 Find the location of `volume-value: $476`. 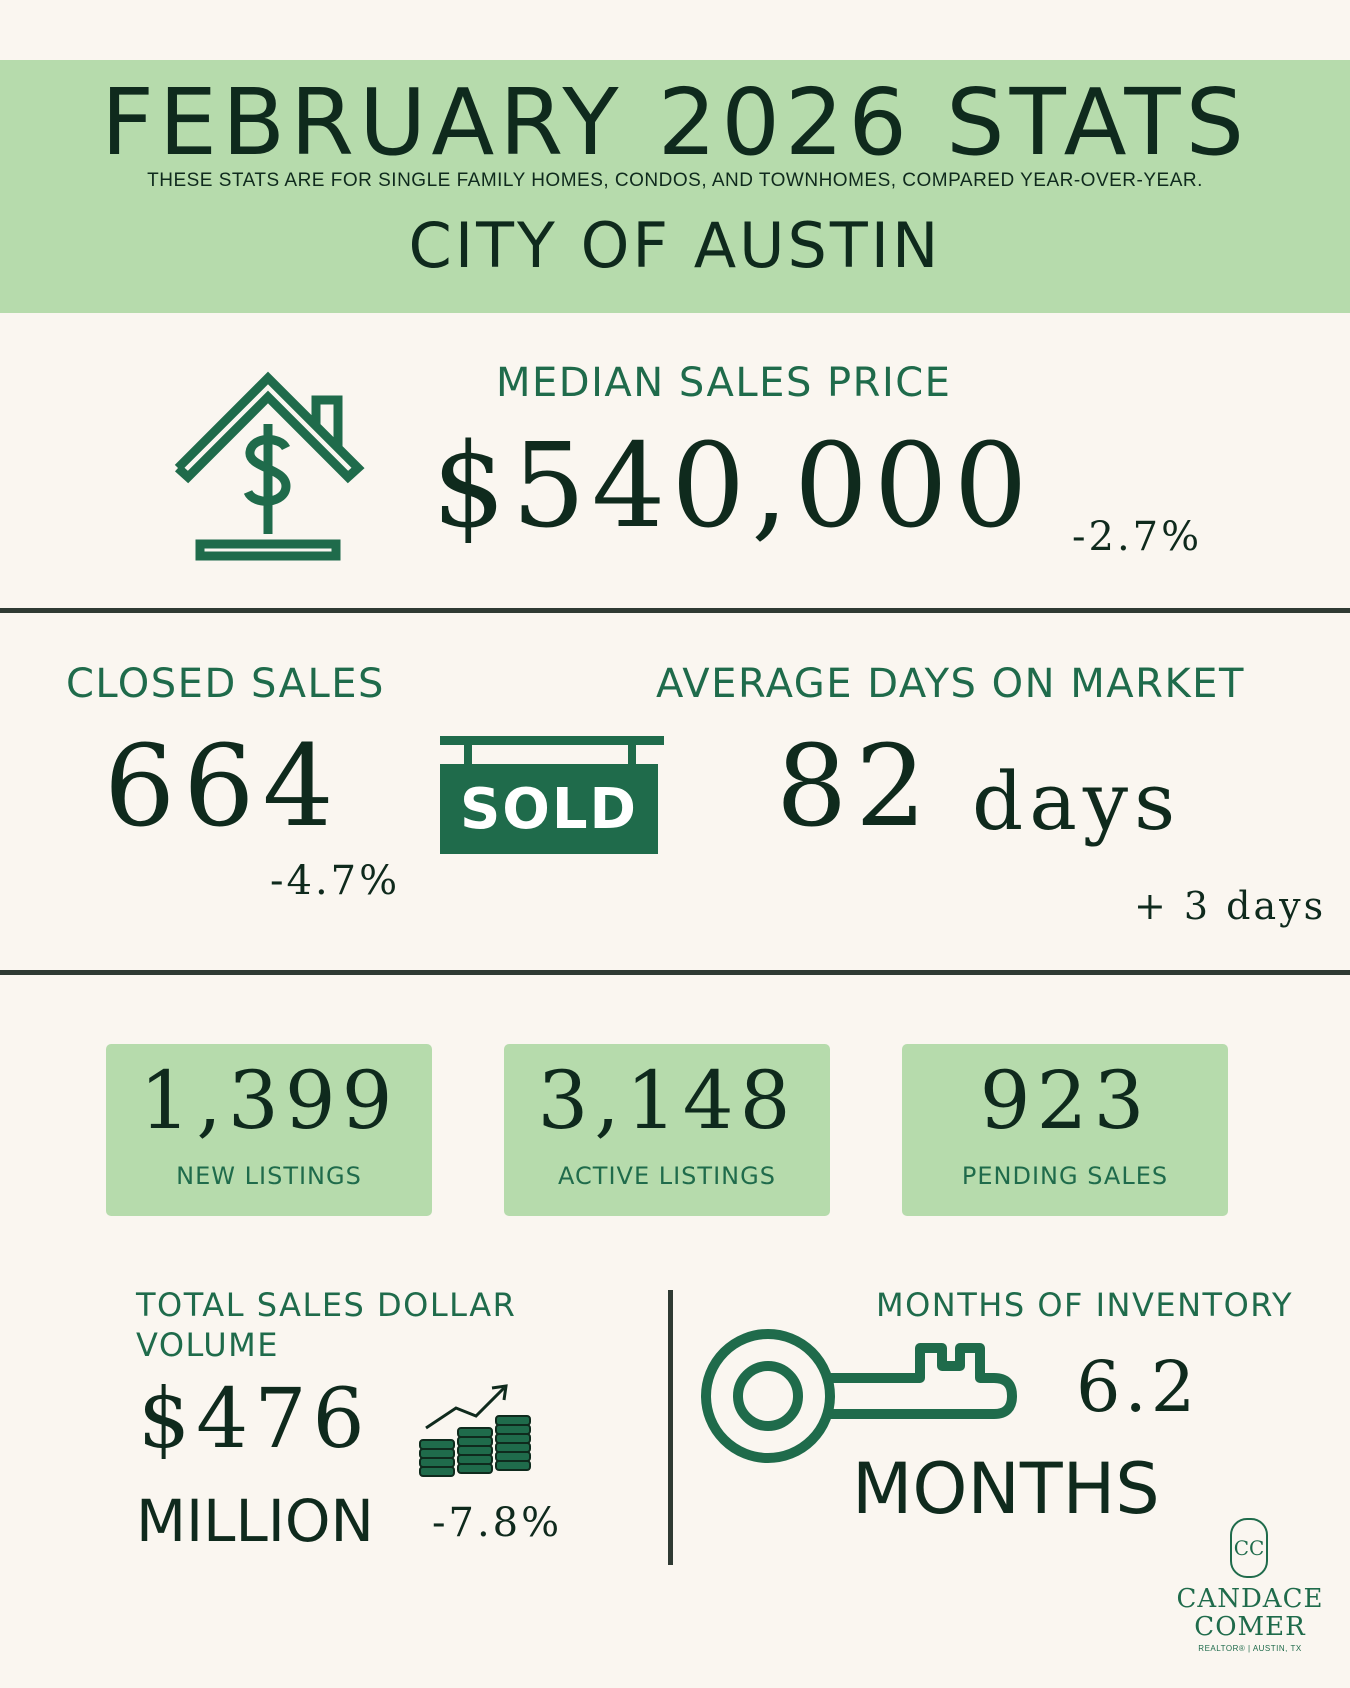

volume-value: $476 is located at coordinates (254, 1419).